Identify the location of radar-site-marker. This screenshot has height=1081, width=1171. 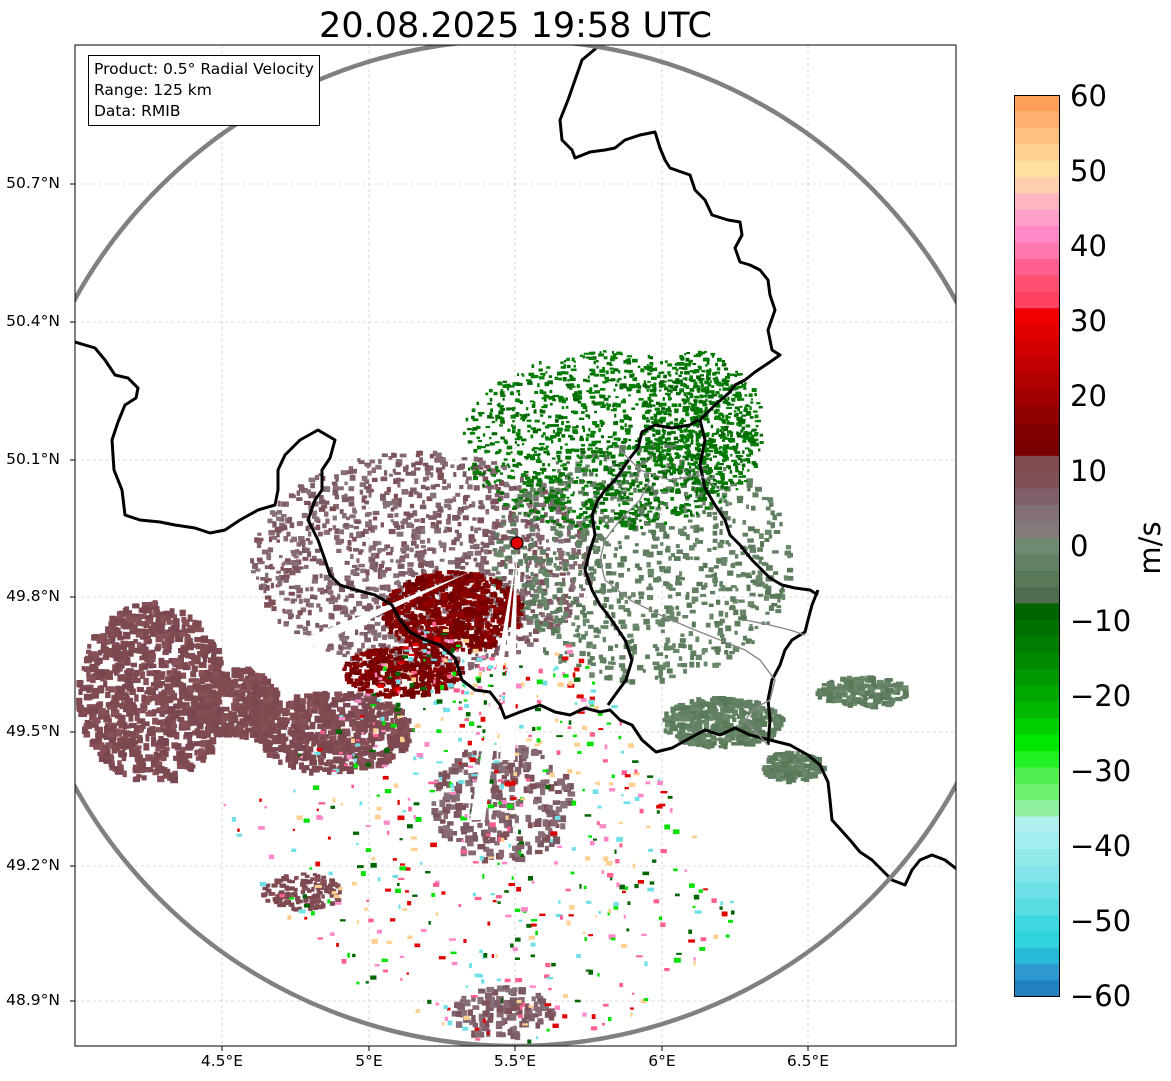
(517, 543).